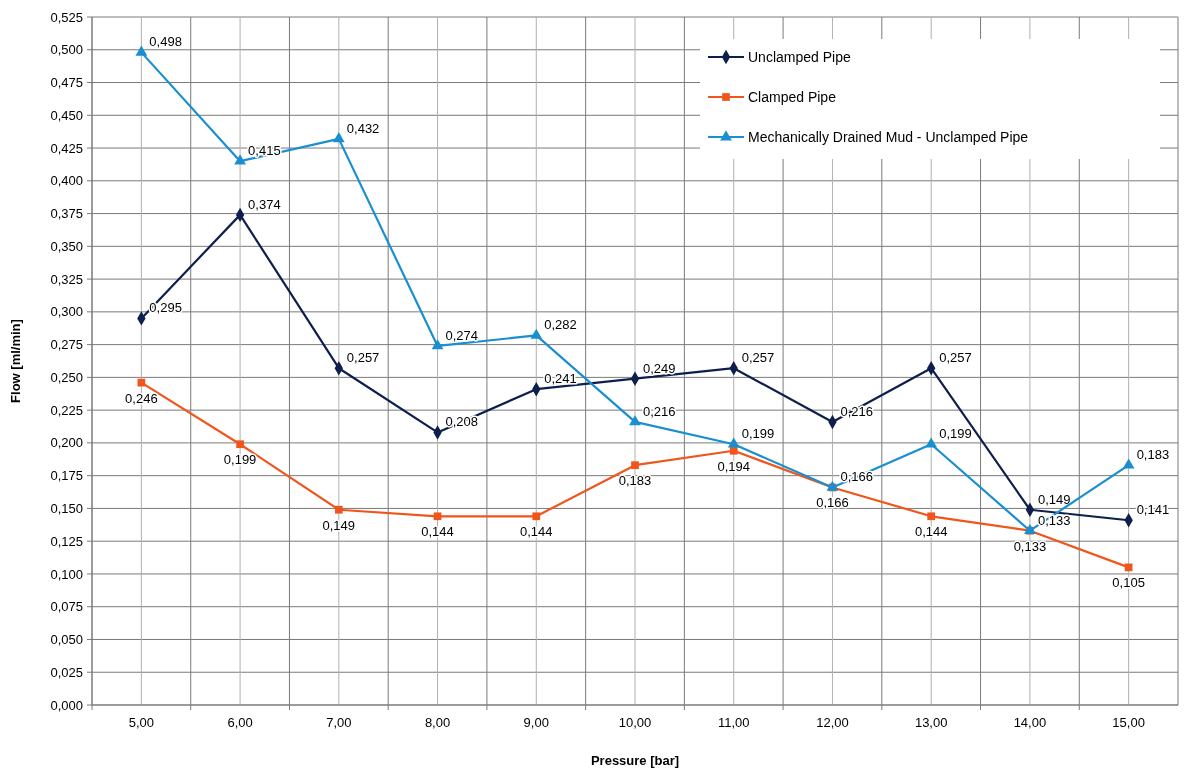 This screenshot has width=1184, height=775. Describe the element at coordinates (635, 722) in the screenshot. I see `x-tick-label: 10,00` at that location.